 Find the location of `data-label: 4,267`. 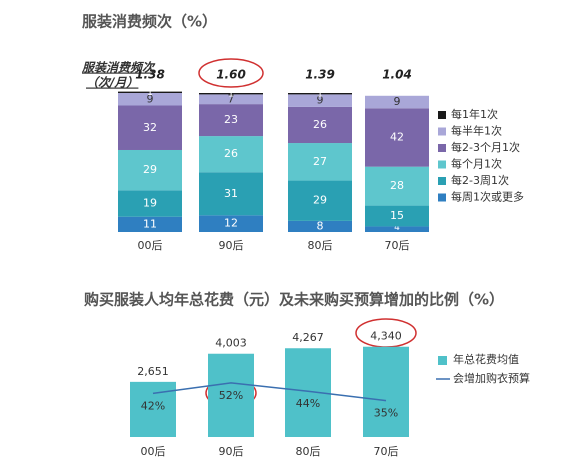

data-label: 4,267 is located at coordinates (308, 337).